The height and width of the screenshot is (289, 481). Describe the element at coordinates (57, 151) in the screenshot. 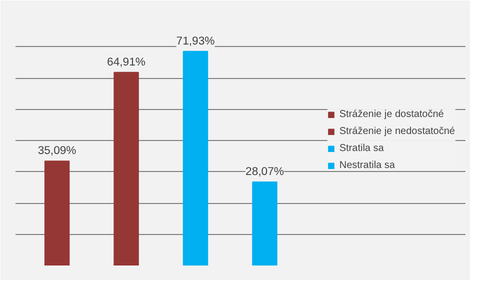

I see `data-label: 35,09%` at that location.